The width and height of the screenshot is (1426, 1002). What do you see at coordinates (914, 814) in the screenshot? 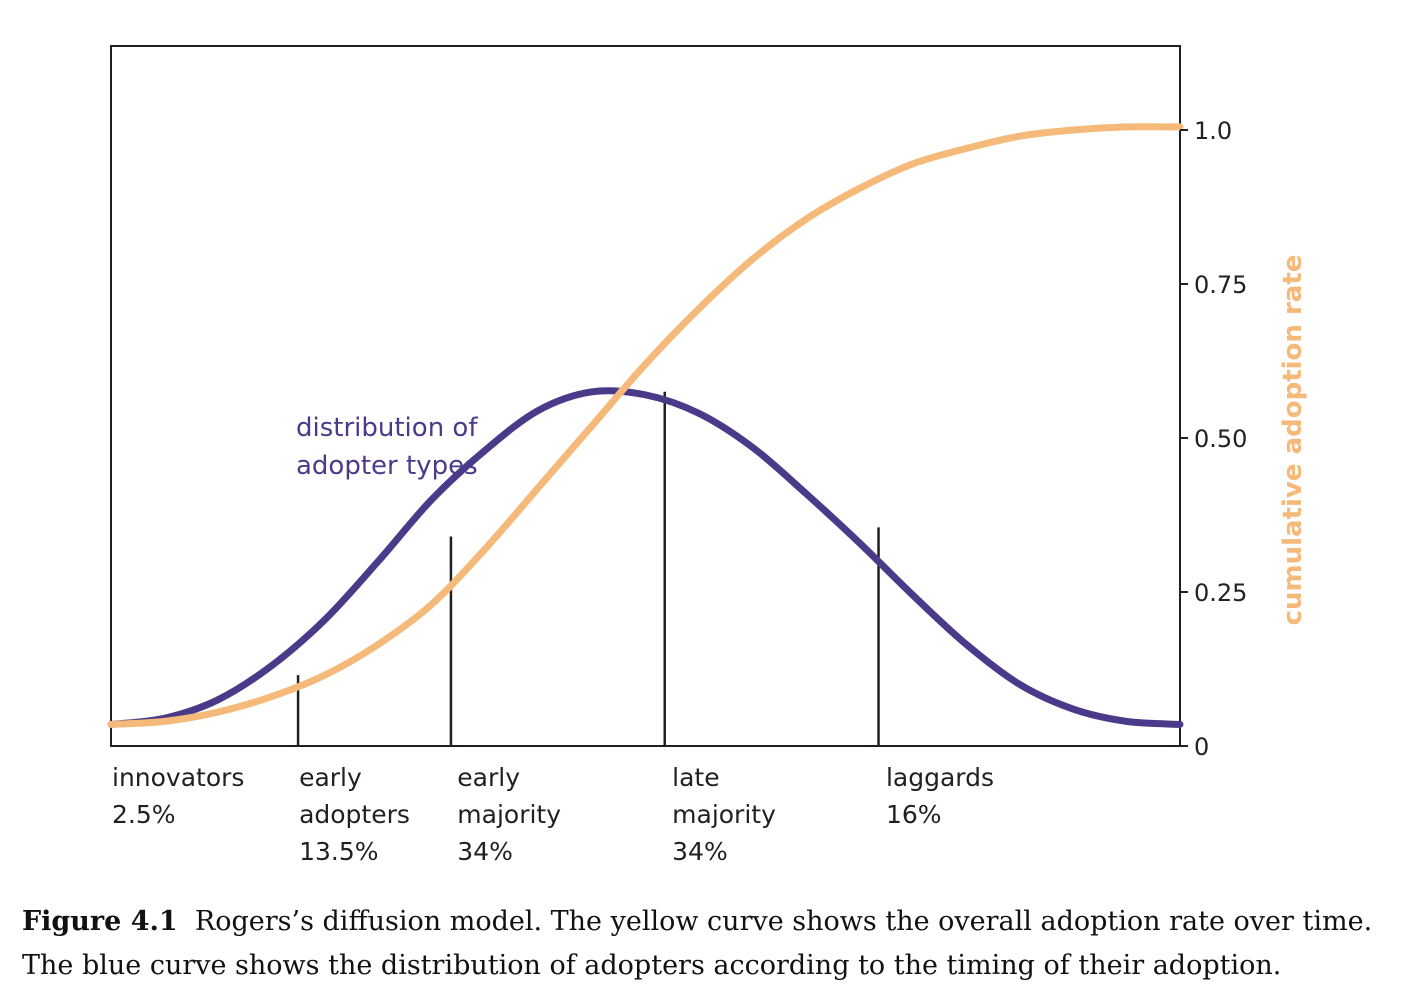
I see `category-label-5-line-2: 16%` at bounding box center [914, 814].